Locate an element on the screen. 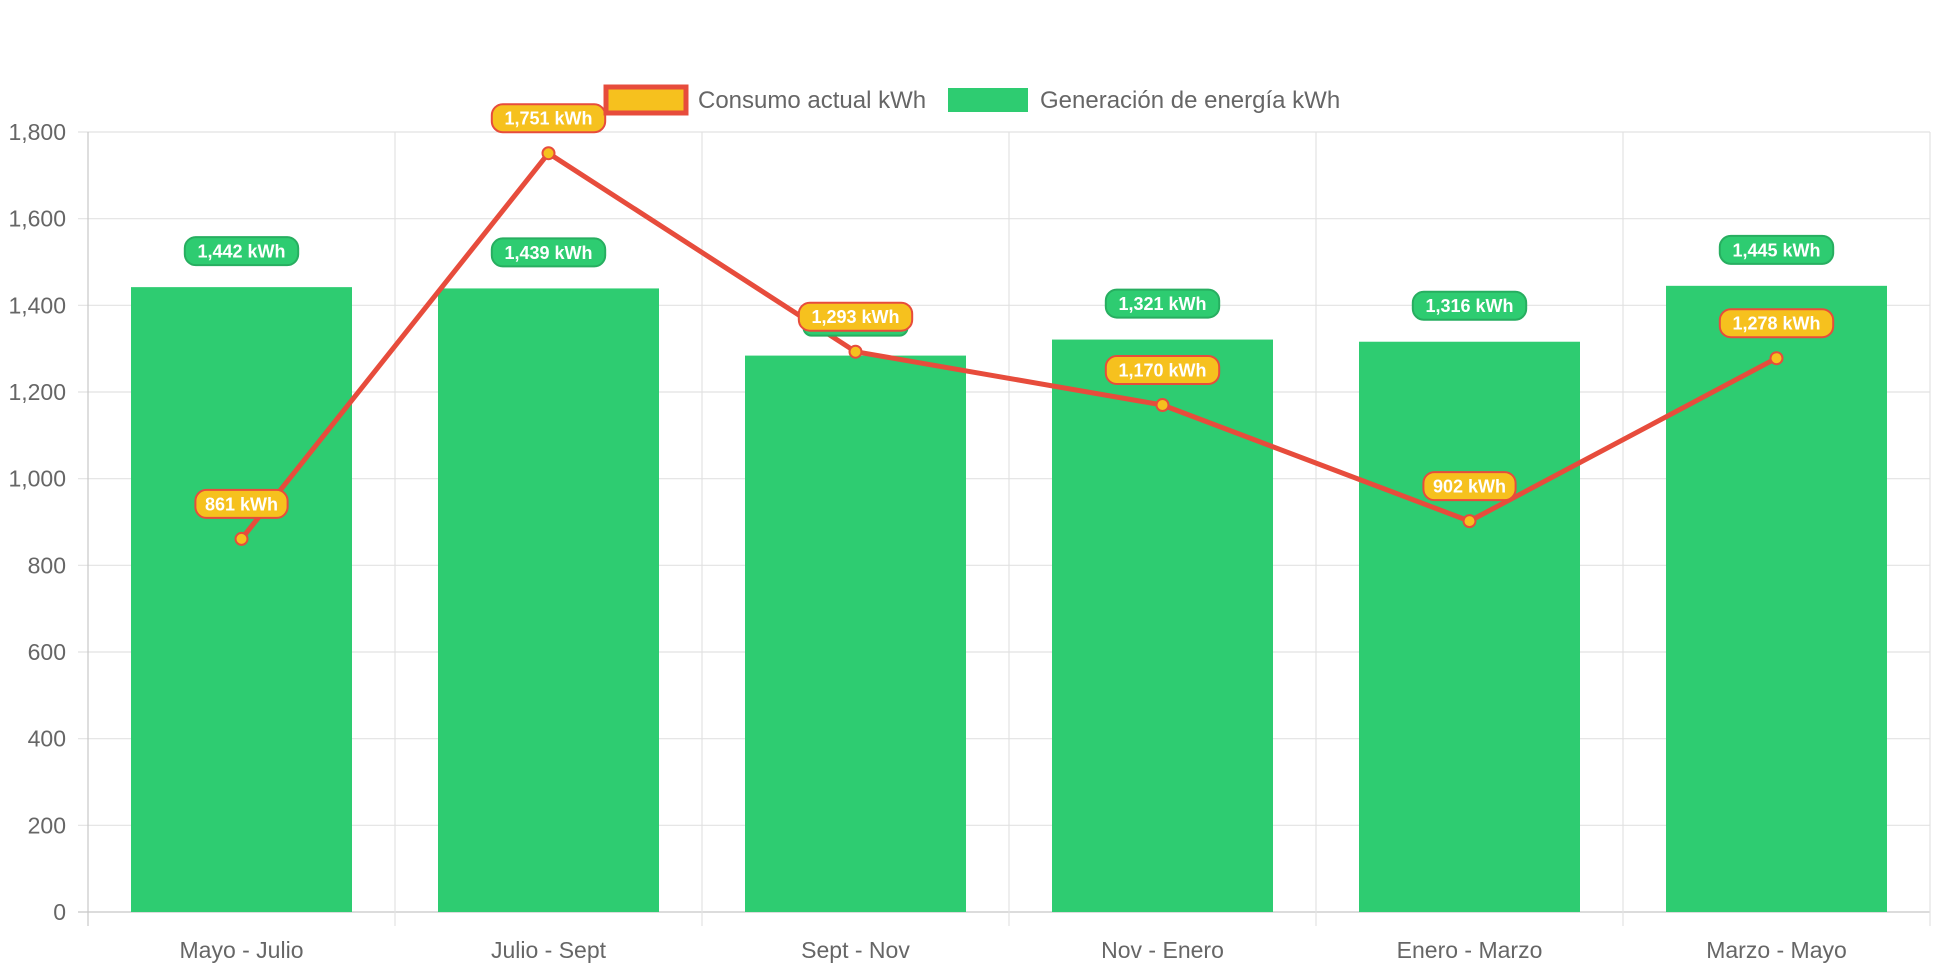 The height and width of the screenshot is (970, 1942). bar-data-label: 1,445 kWh is located at coordinates (1776, 249).